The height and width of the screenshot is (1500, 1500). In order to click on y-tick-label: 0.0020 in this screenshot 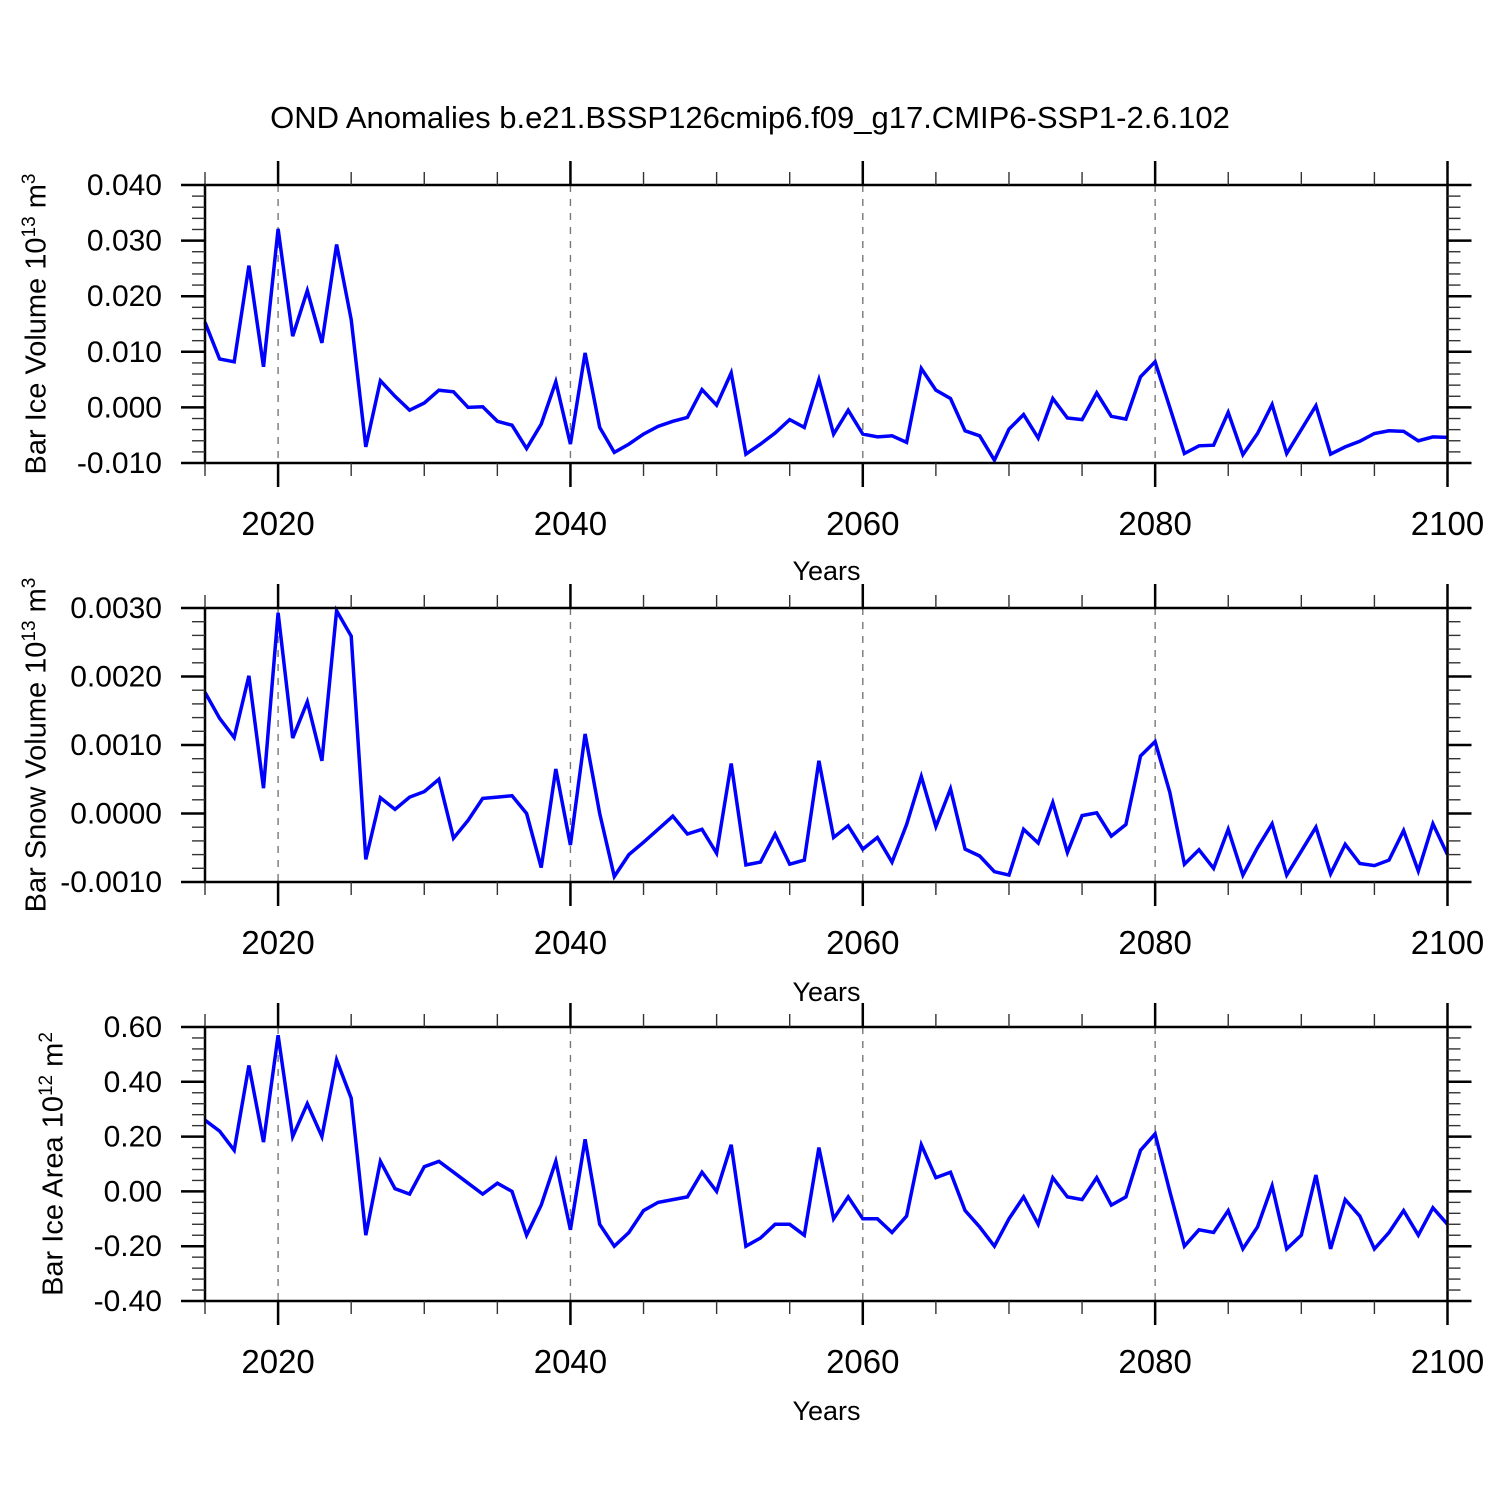, I will do `click(116, 677)`.